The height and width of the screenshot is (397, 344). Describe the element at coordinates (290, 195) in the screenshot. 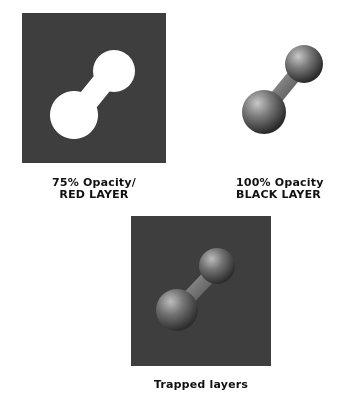

I see `black-layer-caption-line2: BLACK LAYER` at that location.